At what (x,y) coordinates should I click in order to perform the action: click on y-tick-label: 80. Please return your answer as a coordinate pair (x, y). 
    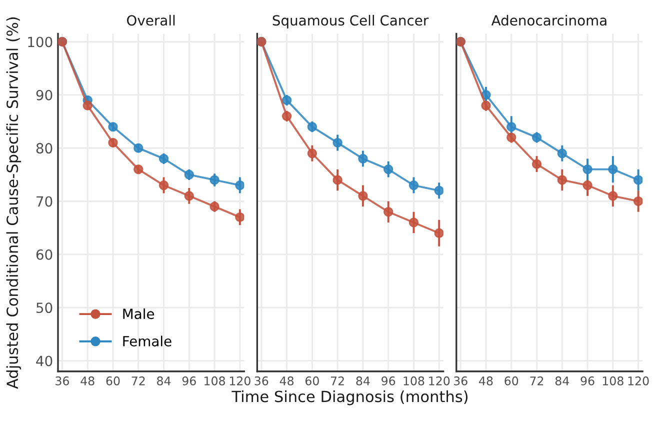
    Looking at the image, I should click on (44, 148).